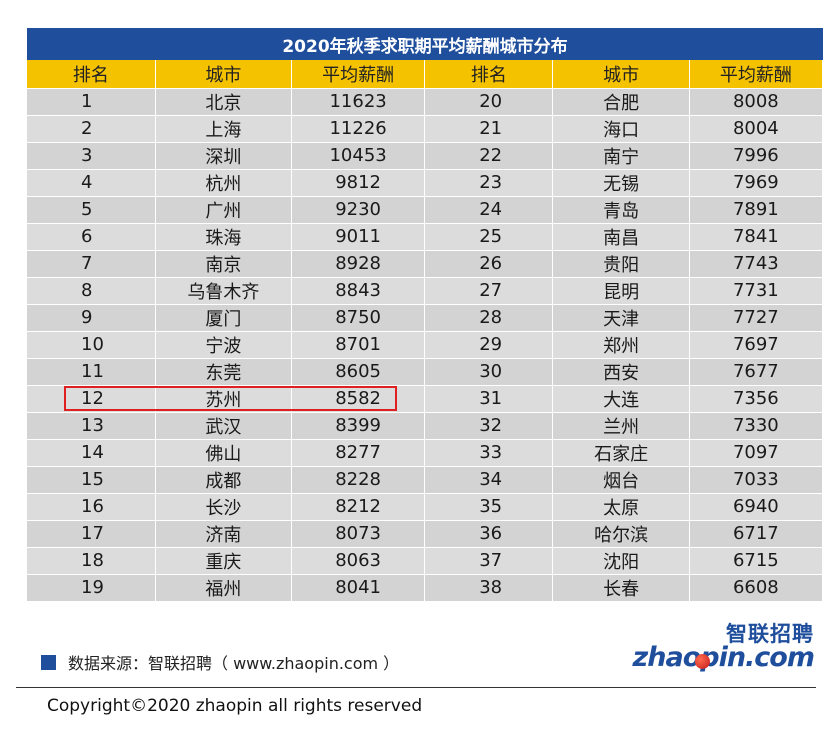 The width and height of the screenshot is (832, 742). I want to click on cell-salary: 8212, so click(358, 507).